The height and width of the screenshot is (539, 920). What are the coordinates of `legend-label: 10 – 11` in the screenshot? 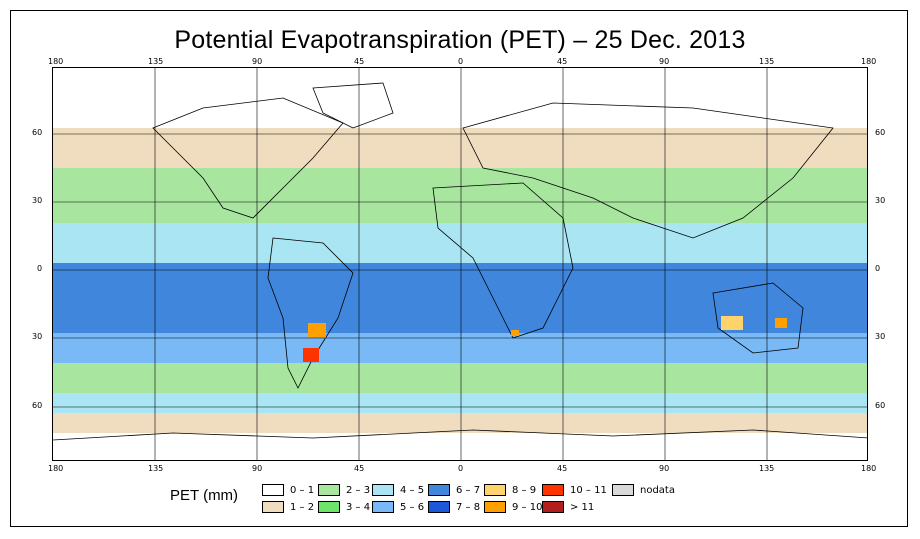 It's located at (588, 490).